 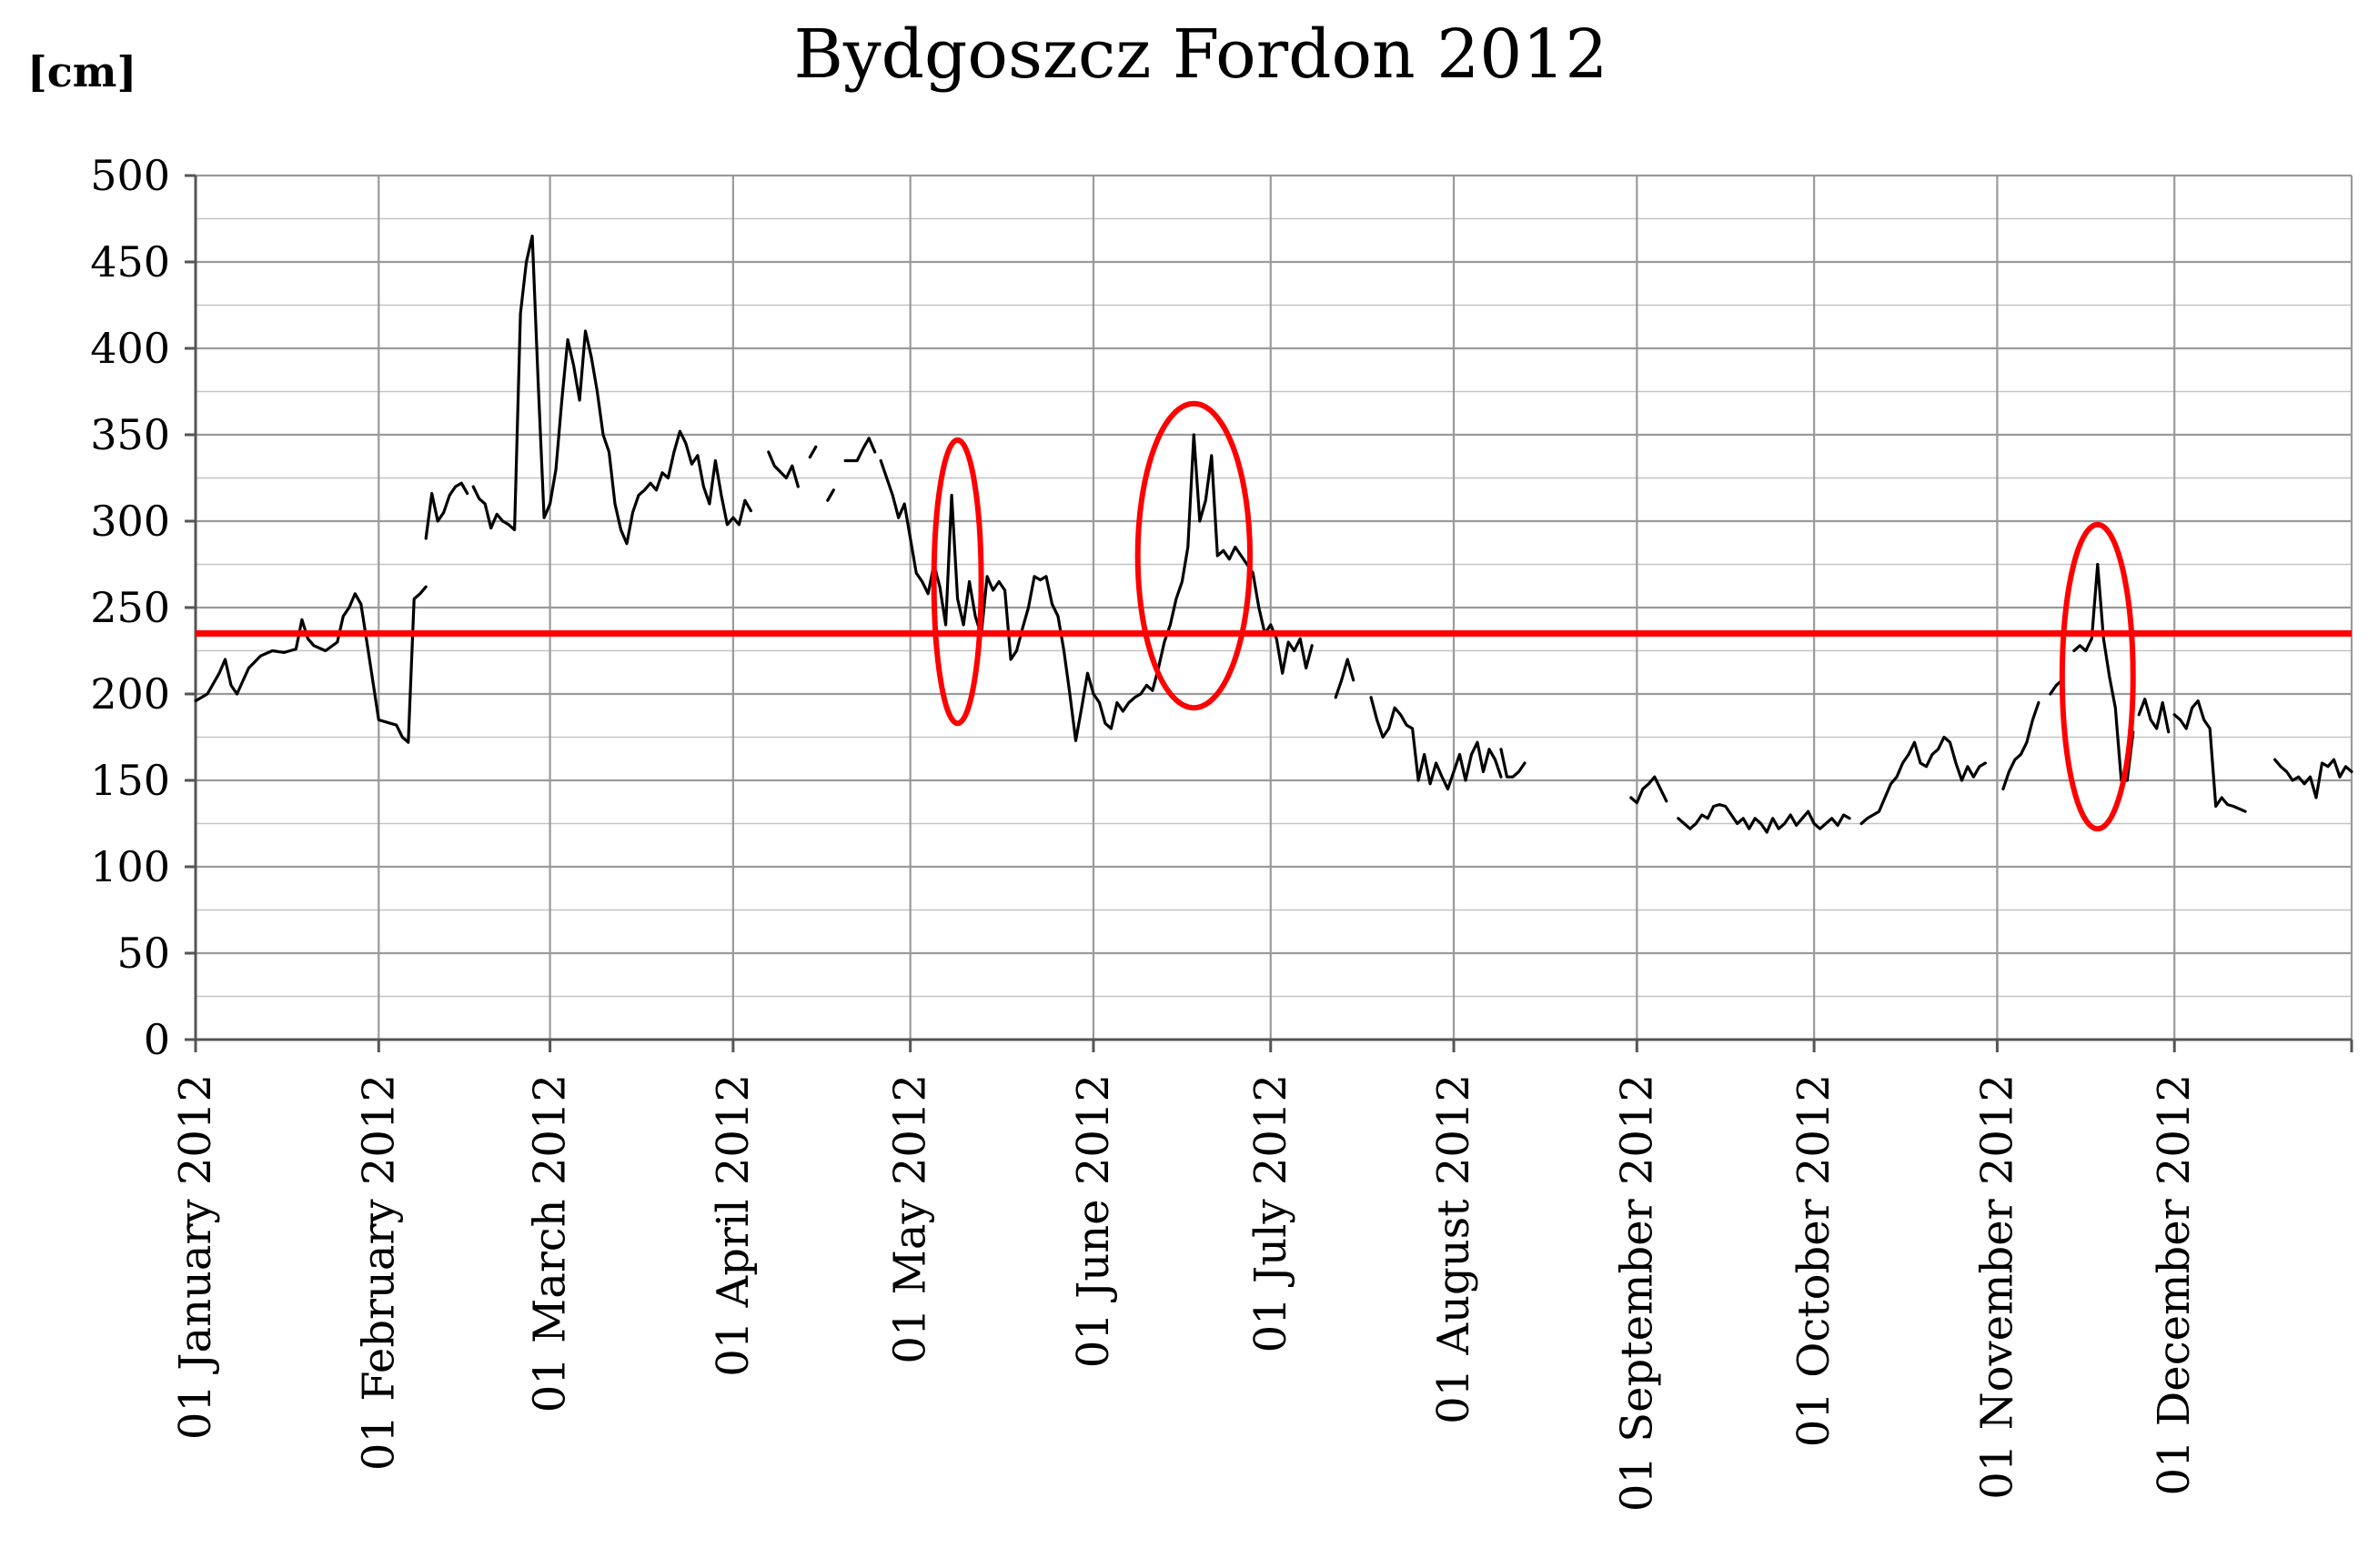 What do you see at coordinates (195, 1257) in the screenshot?
I see `x-tick-label: 01 January 2012` at bounding box center [195, 1257].